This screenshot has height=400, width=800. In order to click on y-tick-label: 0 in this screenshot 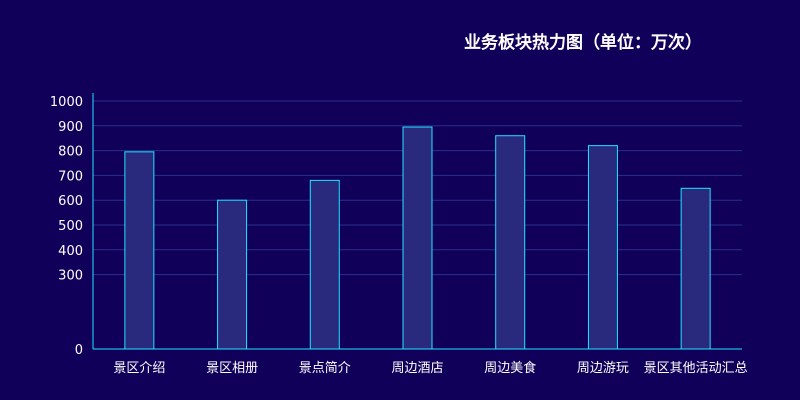, I will do `click(79, 350)`.